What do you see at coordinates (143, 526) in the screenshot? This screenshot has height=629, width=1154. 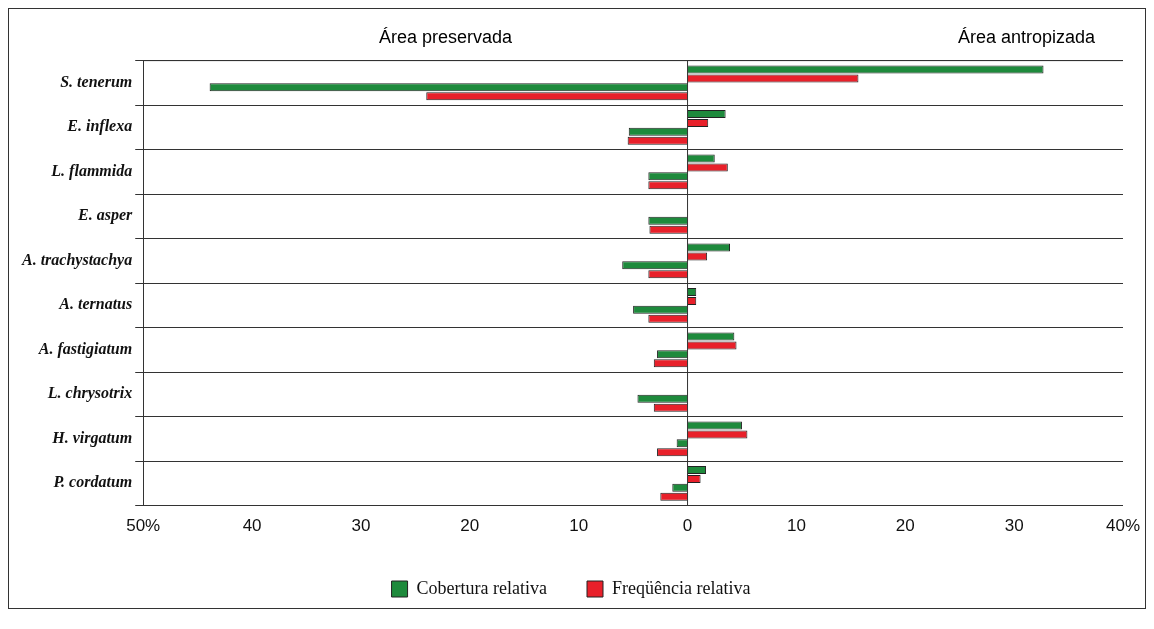 I see `x-tick-label: 50%` at bounding box center [143, 526].